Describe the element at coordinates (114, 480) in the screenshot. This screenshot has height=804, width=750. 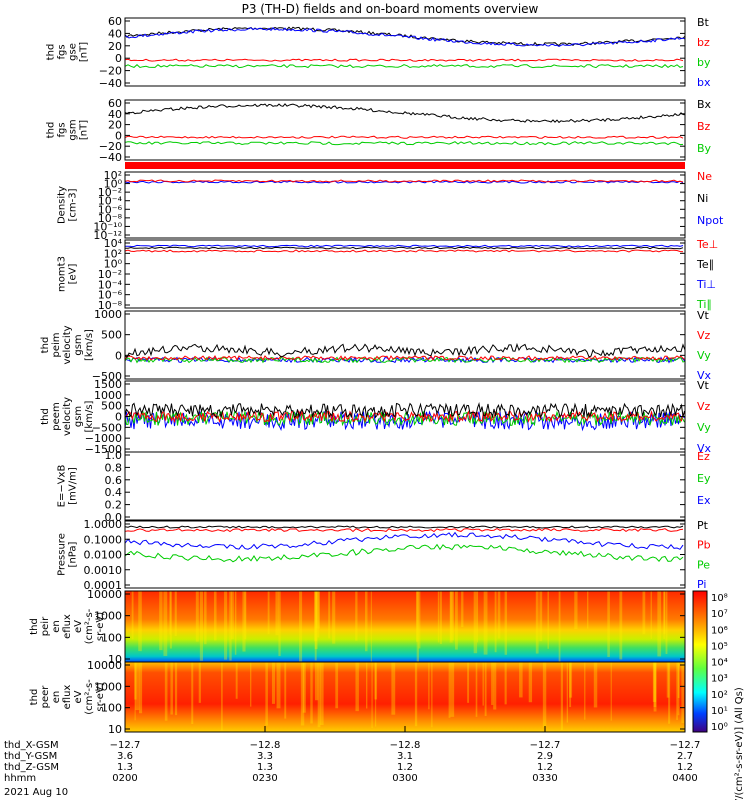
I see `y-tick-label: 0.6` at that location.